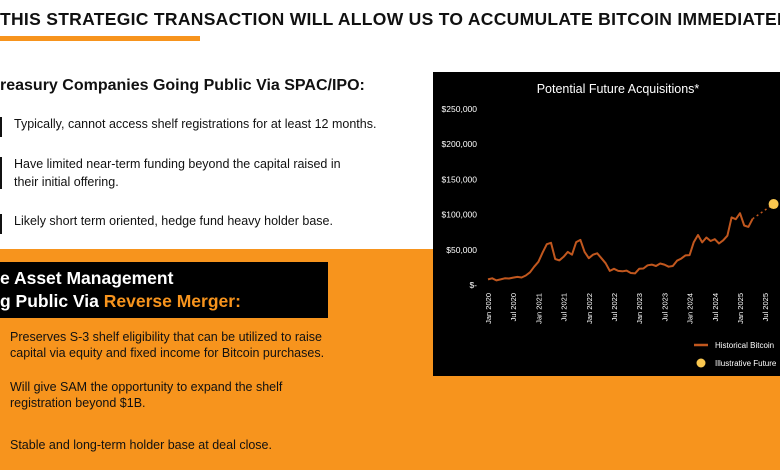 Image resolution: width=780 pixels, height=470 pixels. I want to click on legend-future-label: Illustrative Future, so click(746, 363).